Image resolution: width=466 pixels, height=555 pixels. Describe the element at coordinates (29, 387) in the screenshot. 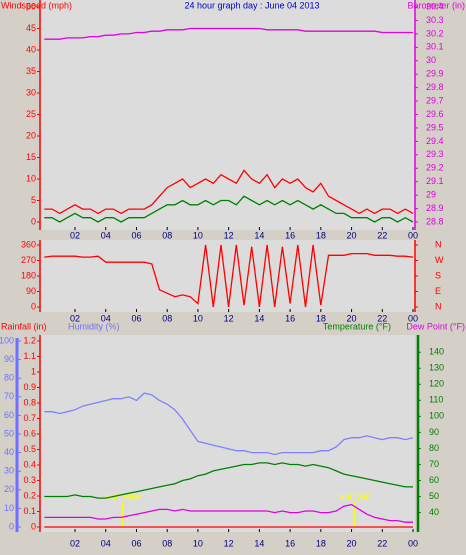

I see `y-tick-label: 0.9` at that location.